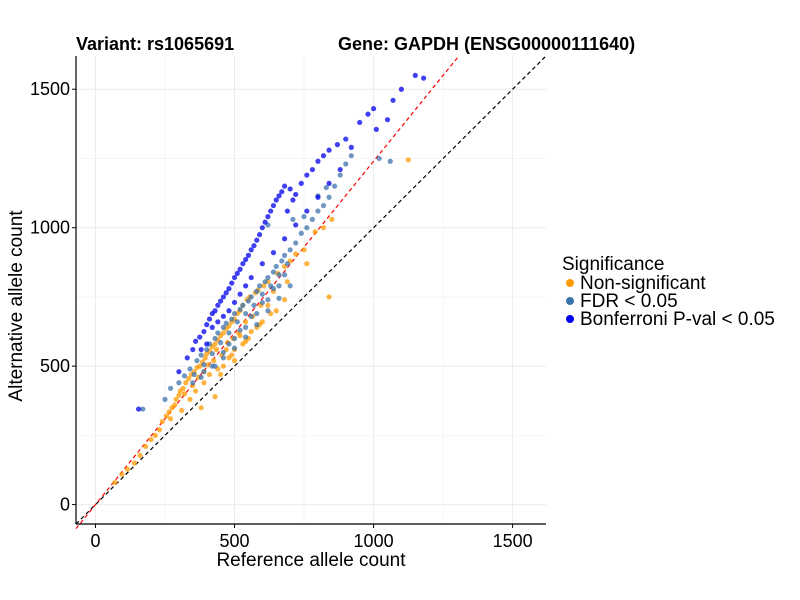 The width and height of the screenshot is (800, 600). Describe the element at coordinates (613, 264) in the screenshot. I see `legend-title: Significance` at that location.